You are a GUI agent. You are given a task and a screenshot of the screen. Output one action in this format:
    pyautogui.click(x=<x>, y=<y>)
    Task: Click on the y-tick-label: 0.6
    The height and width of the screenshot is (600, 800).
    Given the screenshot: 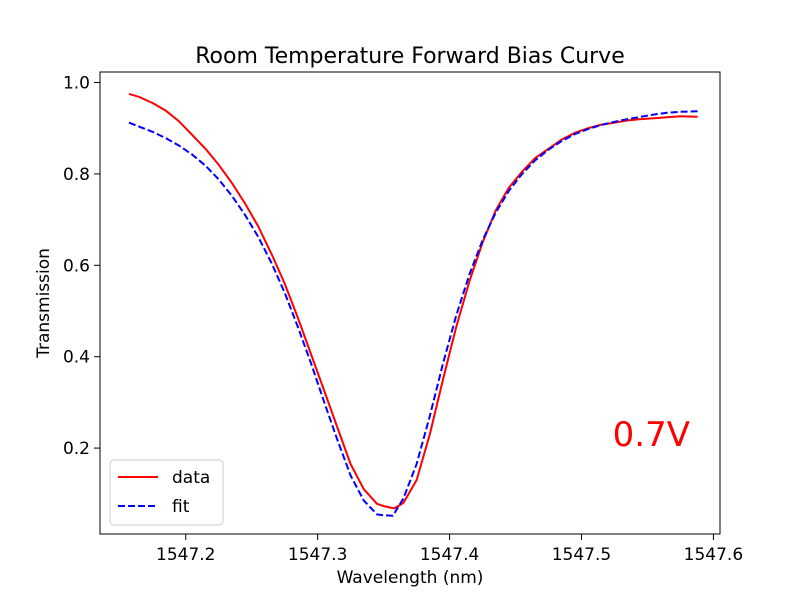 What is the action you would take?
    pyautogui.click(x=76, y=266)
    